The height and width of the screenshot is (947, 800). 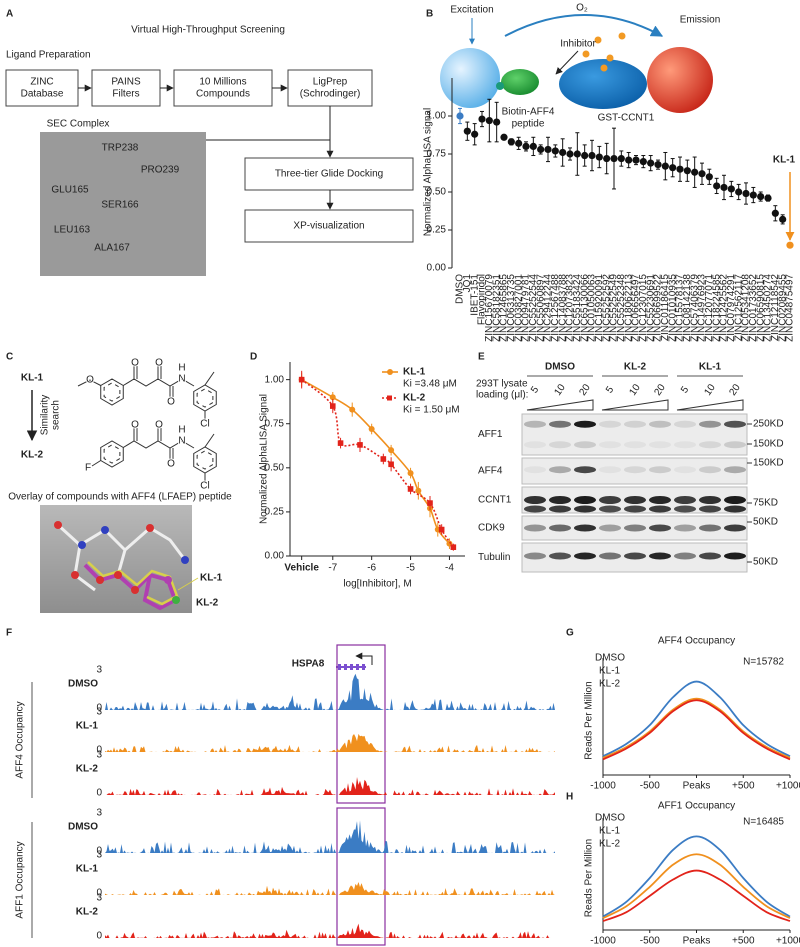 I want to click on schematic-label: peptide, so click(x=528, y=124).